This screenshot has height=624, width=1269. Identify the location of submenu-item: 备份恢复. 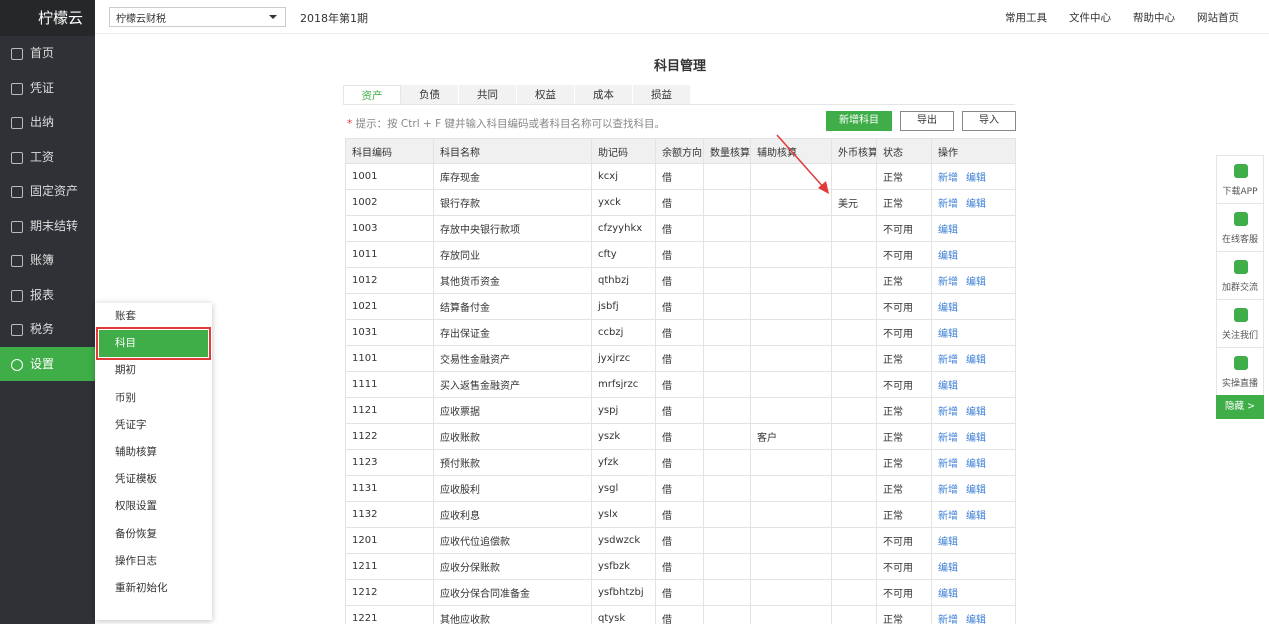
(136, 533).